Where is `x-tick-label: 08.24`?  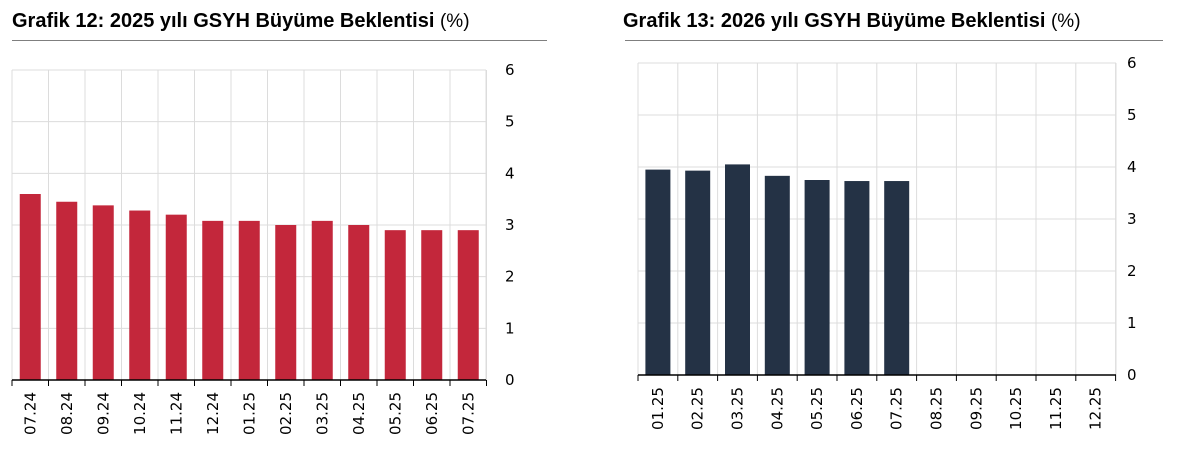 x-tick-label: 08.24 is located at coordinates (67, 413).